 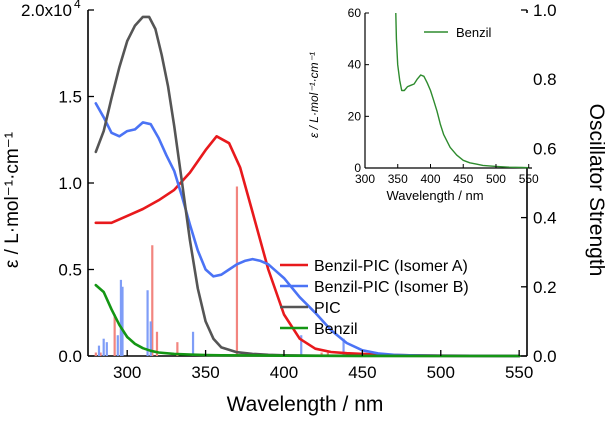 What do you see at coordinates (336, 329) in the screenshot?
I see `legend-label-3: Benzil` at bounding box center [336, 329].